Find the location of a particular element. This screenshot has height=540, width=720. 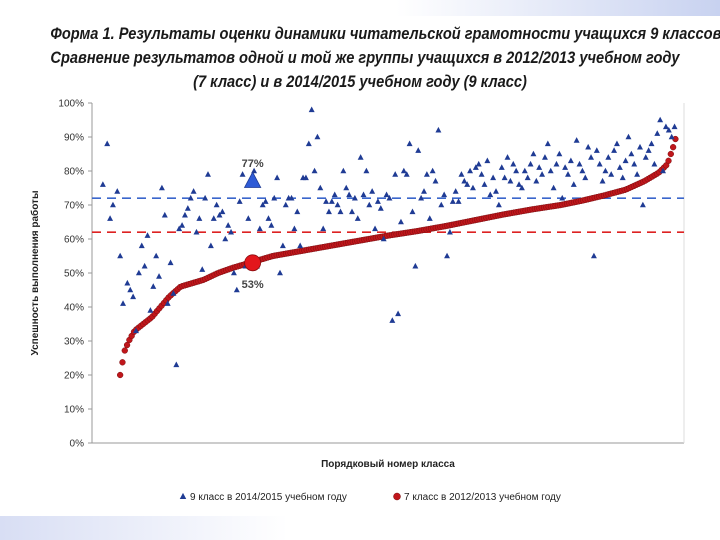

y-axis: 0% 10% 20% 30% 40% 50% 60% 70% 80% 90% 100% is located at coordinates (75, 274).